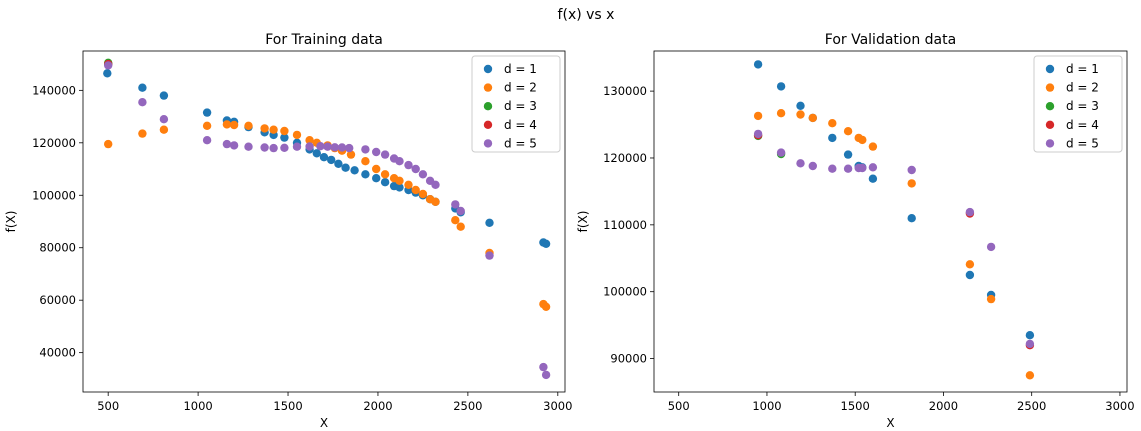 The height and width of the screenshot is (431, 1141). I want to click on chart-0-legend-box, so click(516, 104).